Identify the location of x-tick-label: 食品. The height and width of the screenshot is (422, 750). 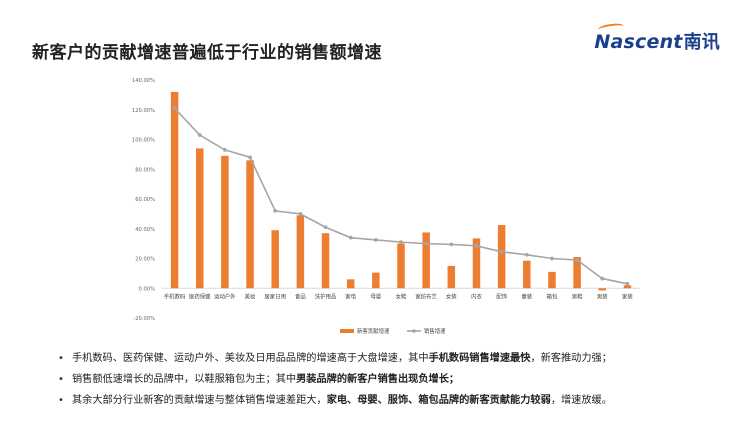
(300, 296).